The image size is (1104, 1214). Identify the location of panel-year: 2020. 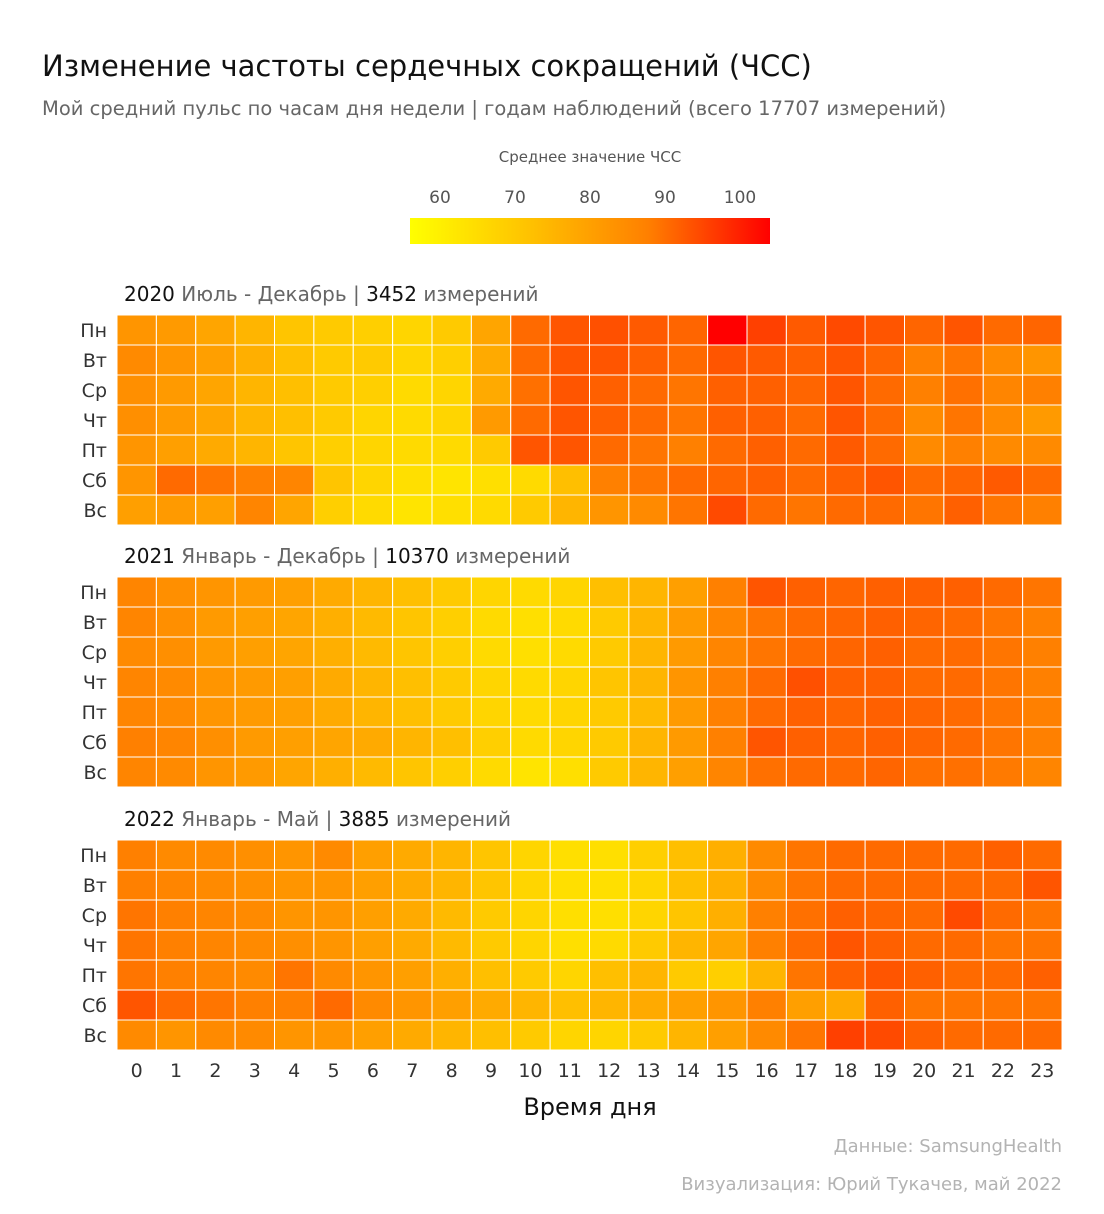
(149, 294).